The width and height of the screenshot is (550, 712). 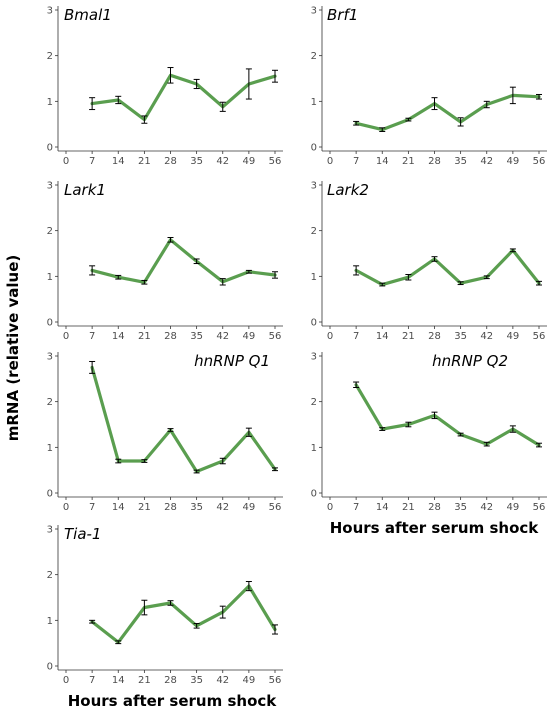 I want to click on panel-5: 0 1 2 3 0 7 14 21 28 35 42 49 56 hnRNP Q1, so click(x=165, y=432).